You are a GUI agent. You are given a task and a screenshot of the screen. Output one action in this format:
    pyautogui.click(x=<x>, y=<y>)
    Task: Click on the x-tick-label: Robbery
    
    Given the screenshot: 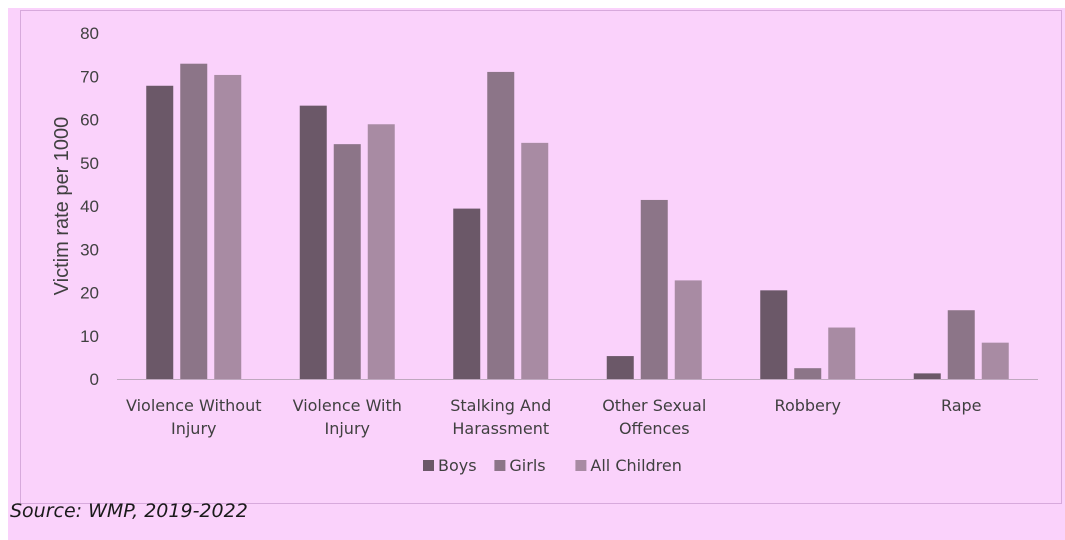 What is the action you would take?
    pyautogui.click(x=808, y=405)
    